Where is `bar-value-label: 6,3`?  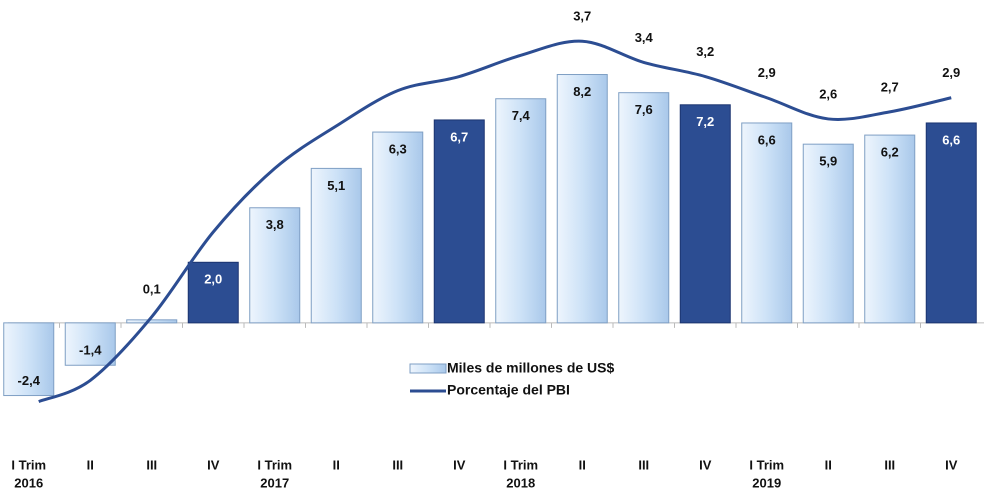
bar-value-label: 6,3 is located at coordinates (398, 148).